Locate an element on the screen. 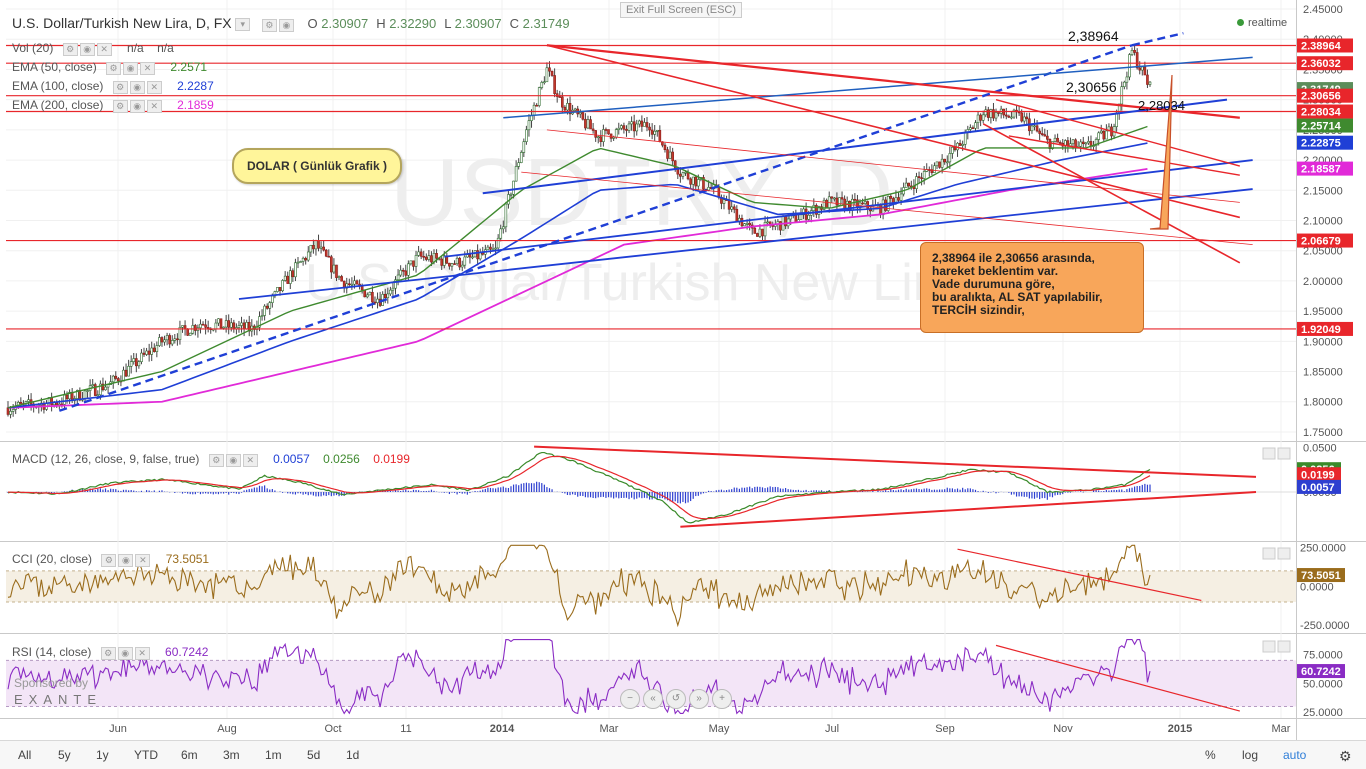  cci-legend: CCI (20, close) ⚙ ◉ ✕ 73.5051 is located at coordinates (111, 559).